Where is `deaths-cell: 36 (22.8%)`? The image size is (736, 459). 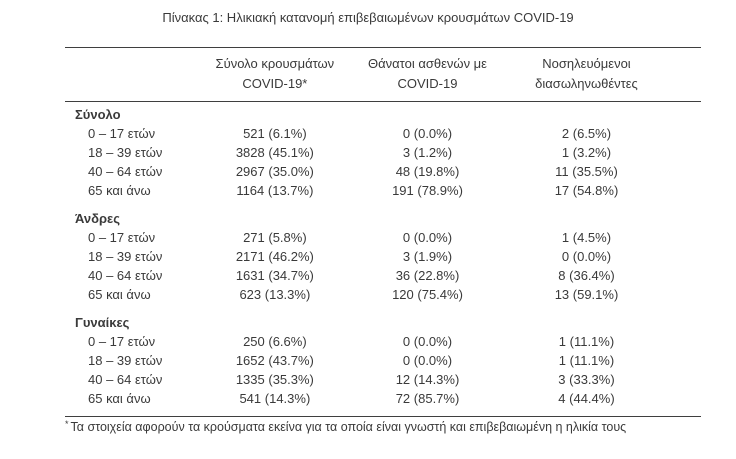
deaths-cell: 36 (22.8%) is located at coordinates (427, 275).